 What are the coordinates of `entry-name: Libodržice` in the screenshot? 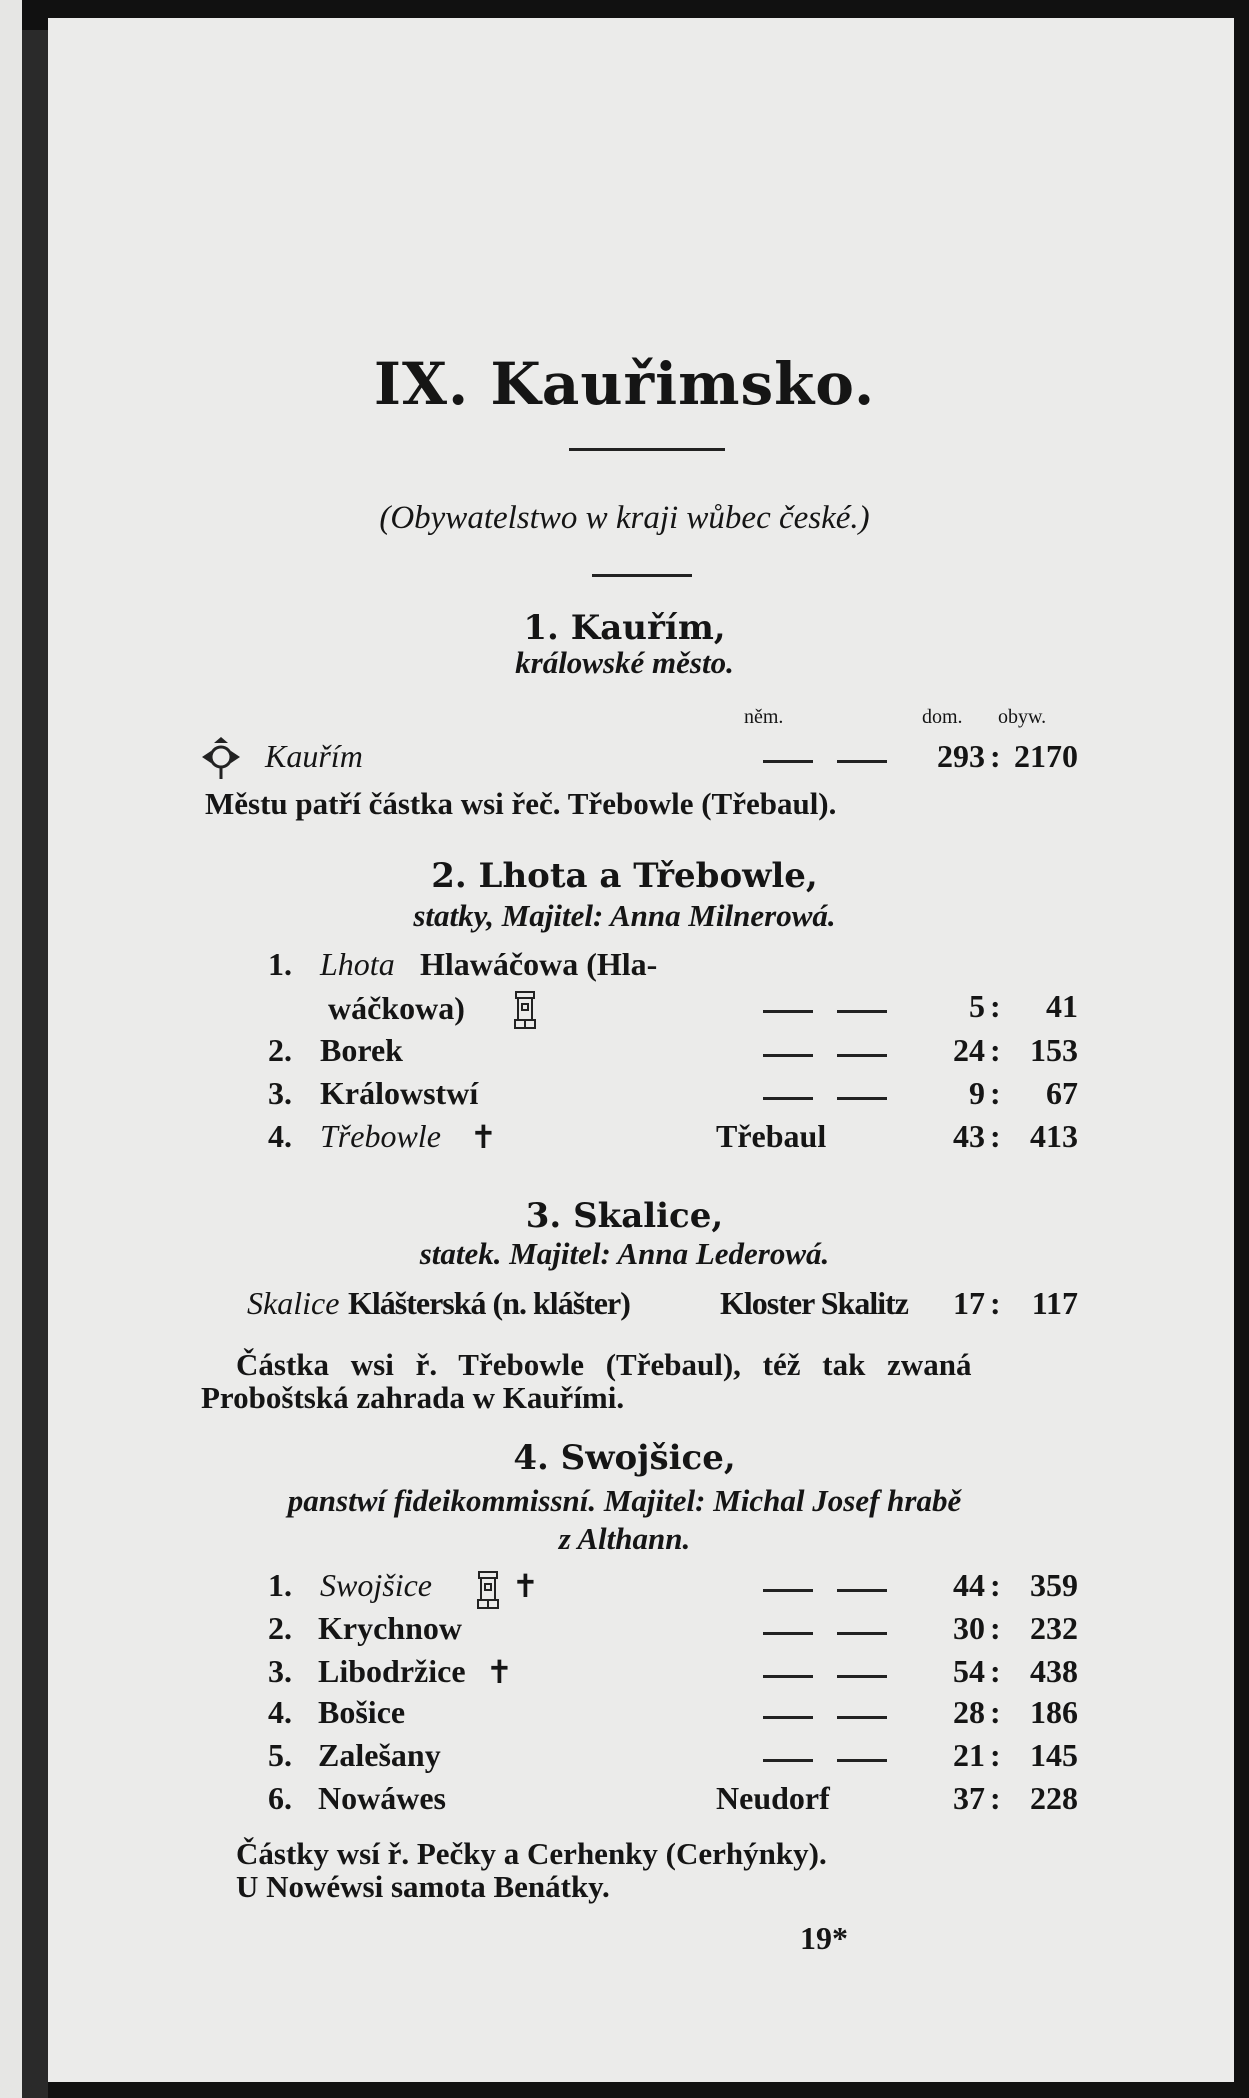 It's located at (392, 1671).